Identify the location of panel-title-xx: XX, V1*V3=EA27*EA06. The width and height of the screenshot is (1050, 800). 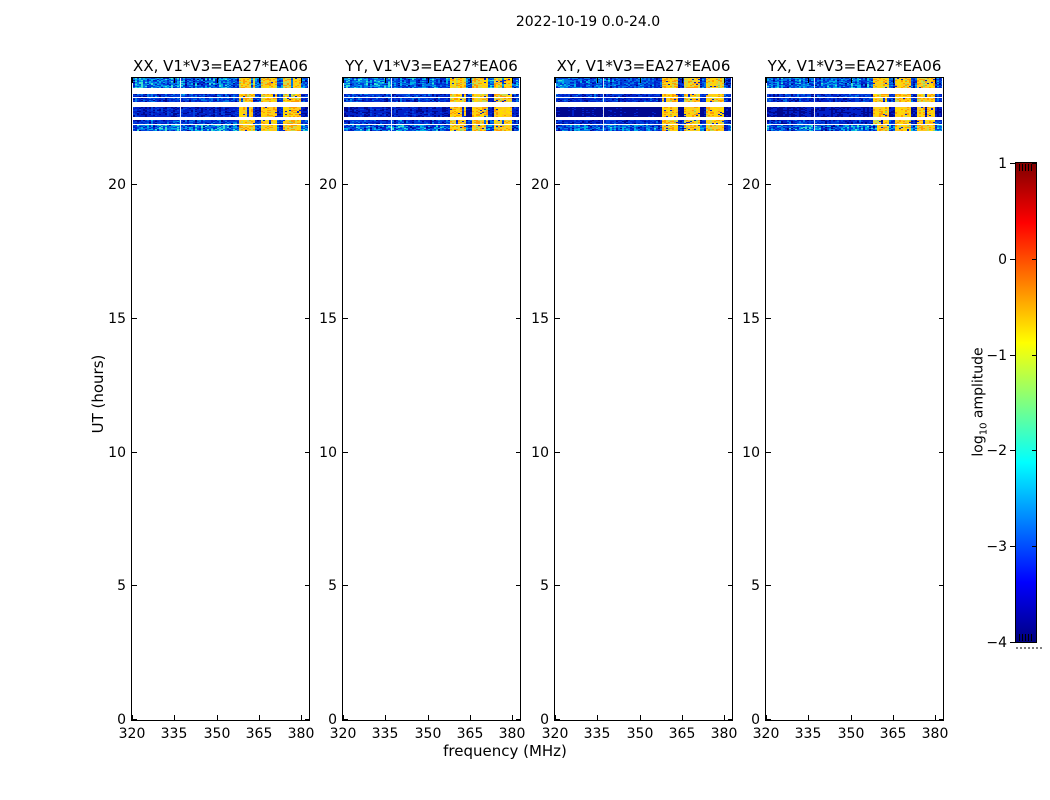
(220, 66).